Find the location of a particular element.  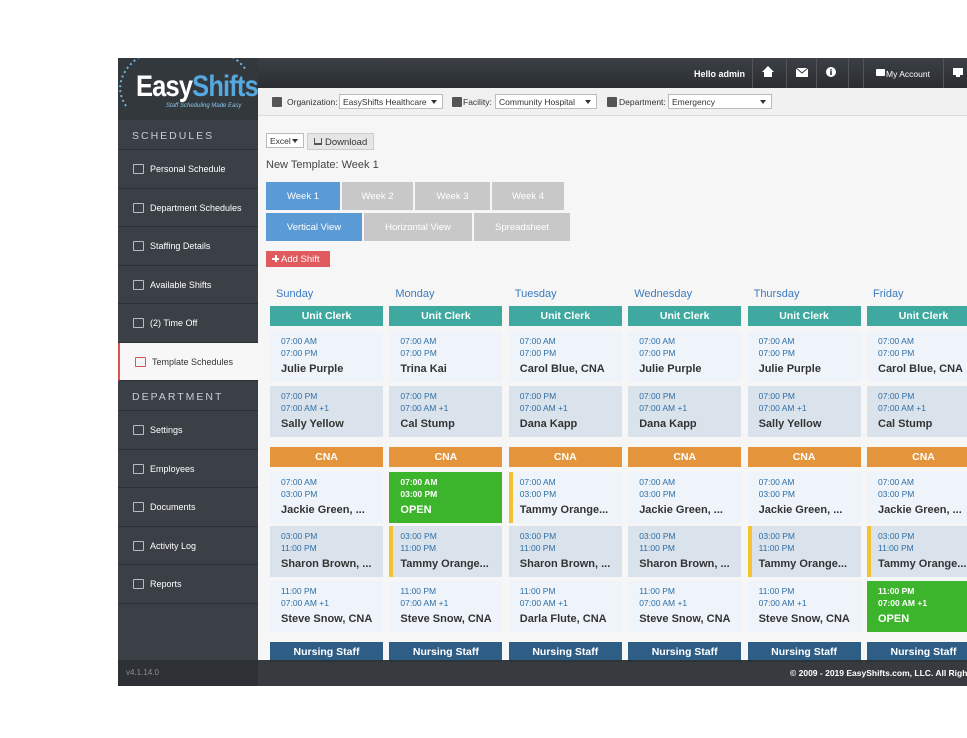

menu-item: Settings is located at coordinates (188, 430).